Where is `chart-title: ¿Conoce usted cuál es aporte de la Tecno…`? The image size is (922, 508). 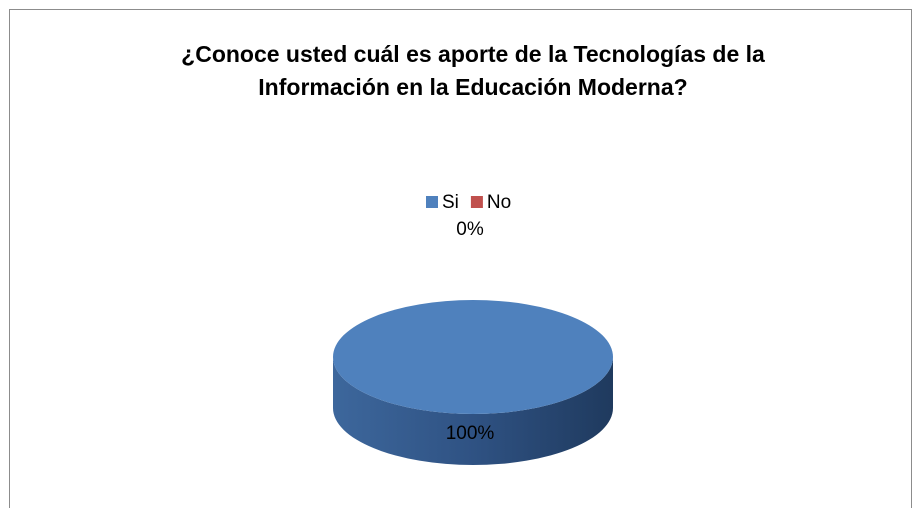
chart-title: ¿Conoce usted cuál es aporte de la Tecno… is located at coordinates (473, 70).